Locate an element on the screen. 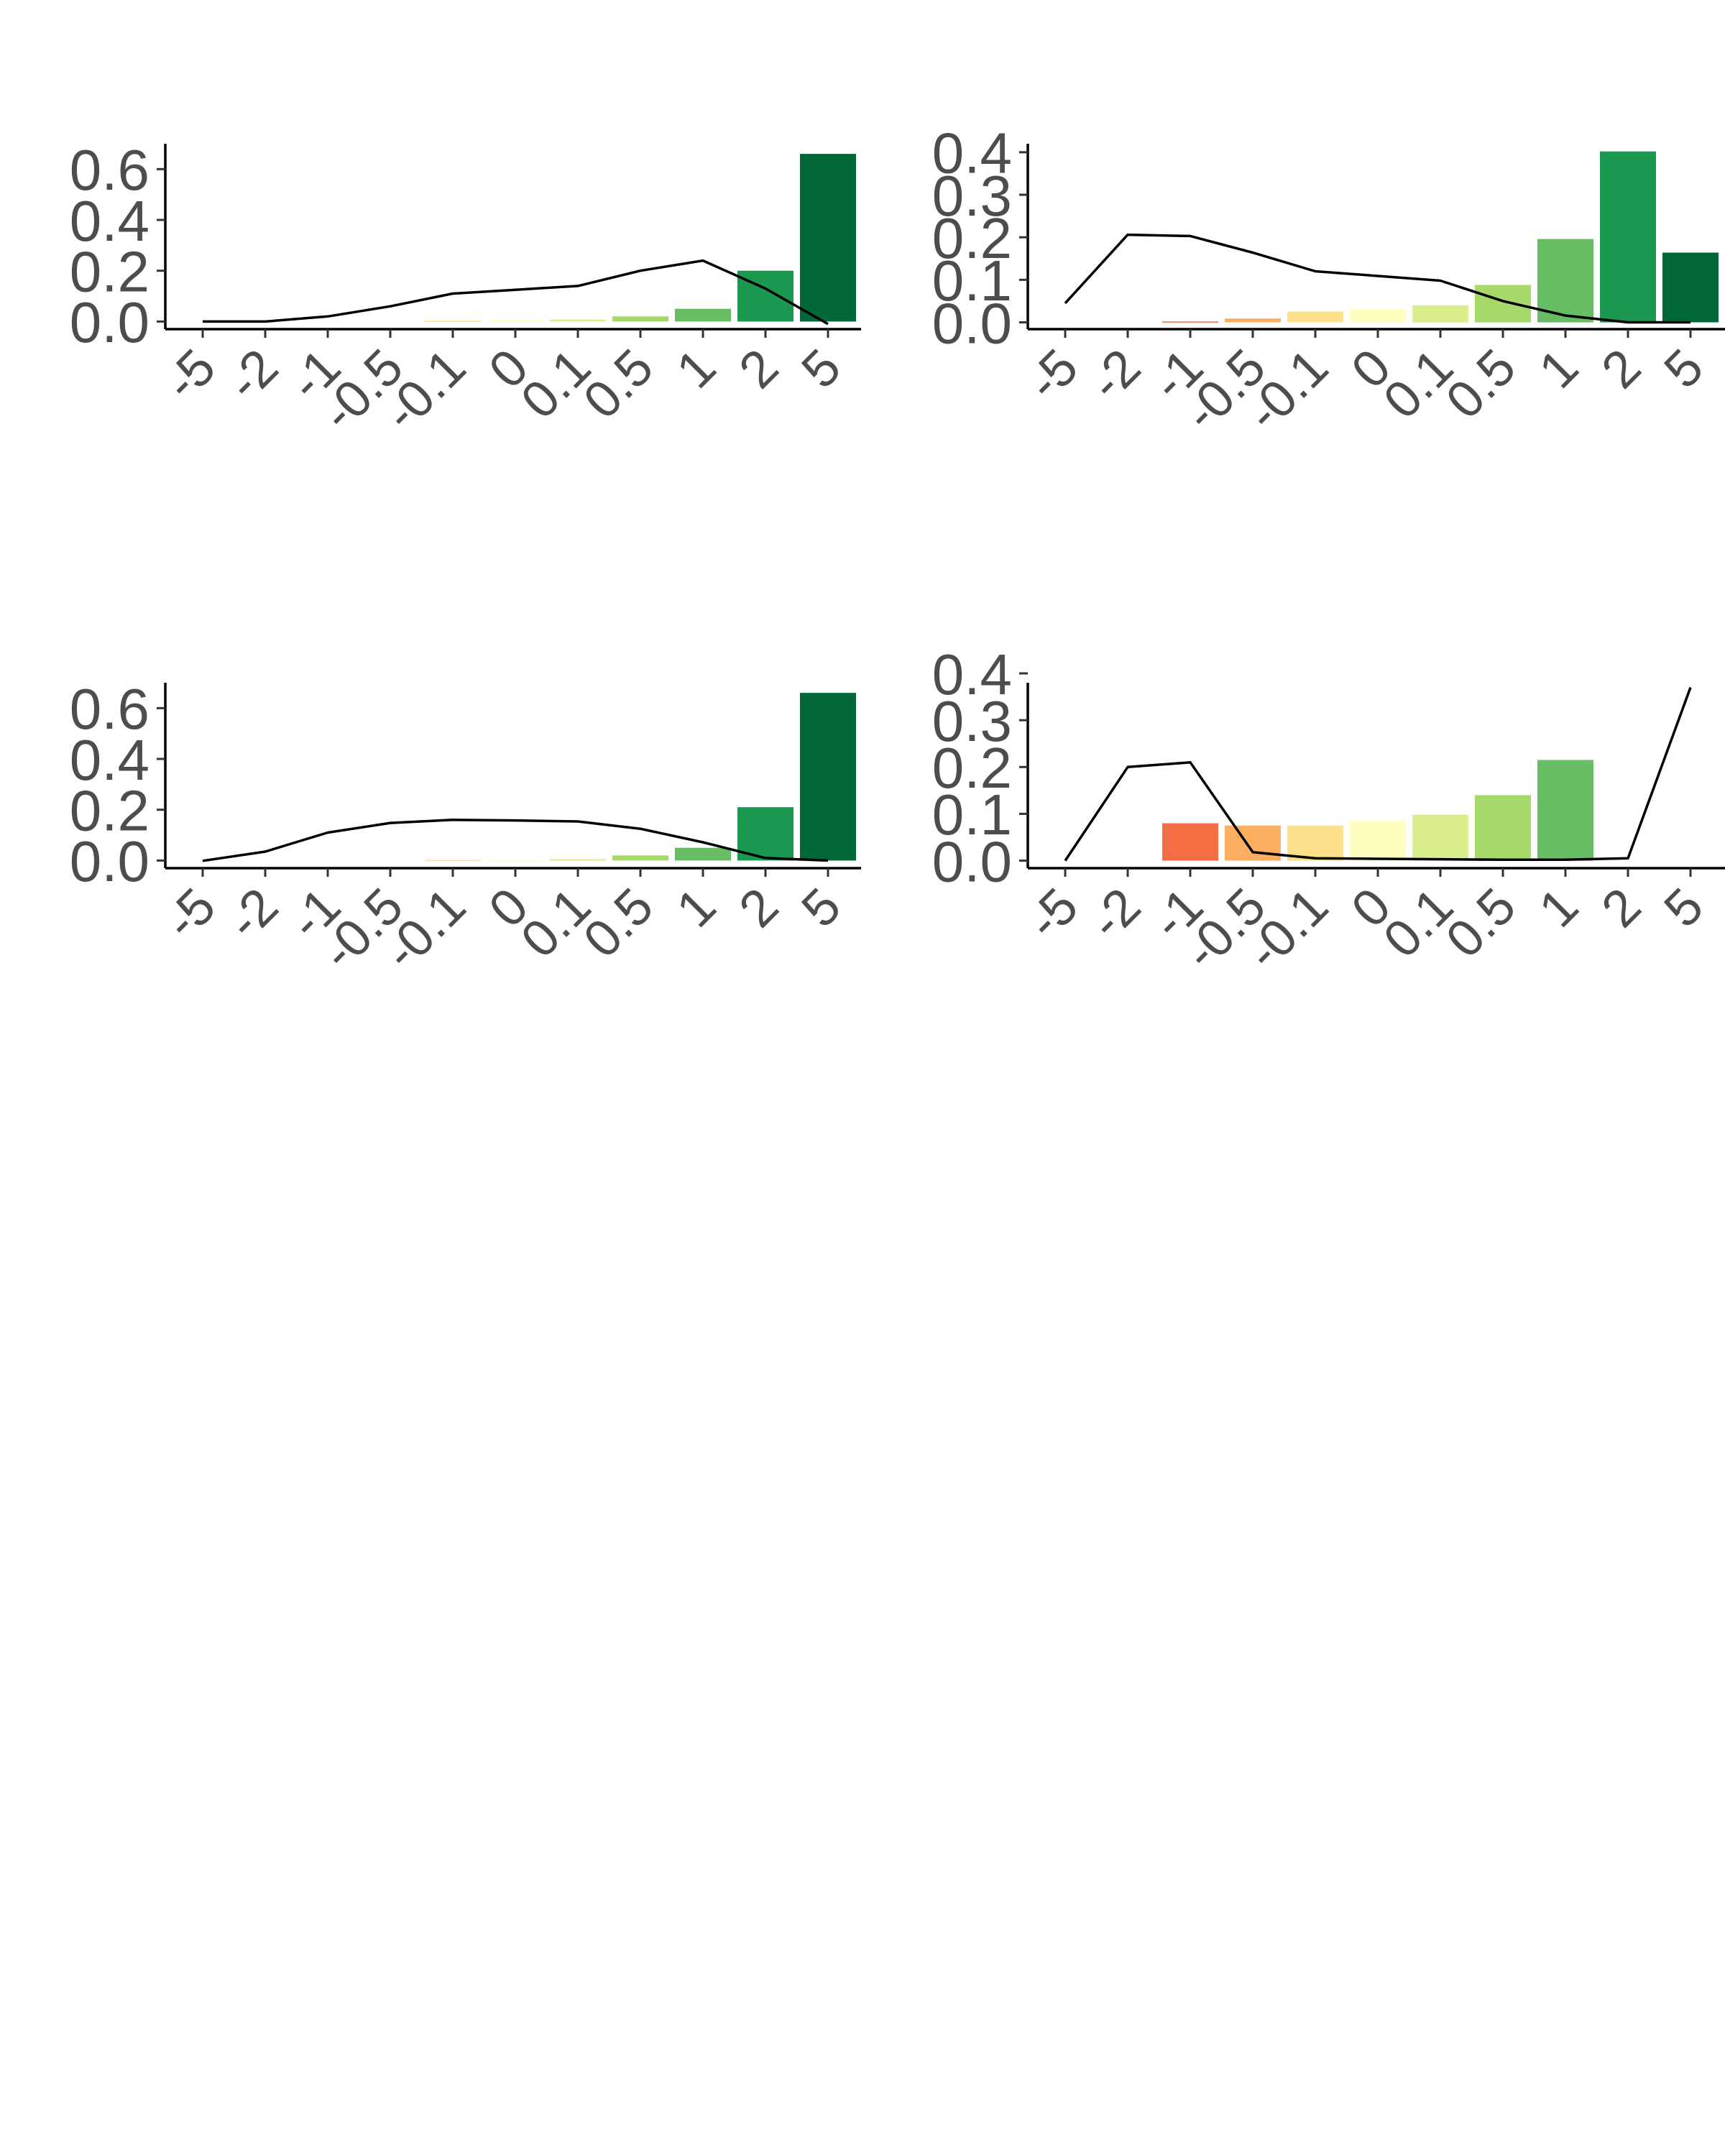 The image size is (1725, 2156). chart-panel-3: 0.00.20.40.6-5-2-1-0.5-0.1 00.10.5 1 2 5 is located at coordinates (465, 829).